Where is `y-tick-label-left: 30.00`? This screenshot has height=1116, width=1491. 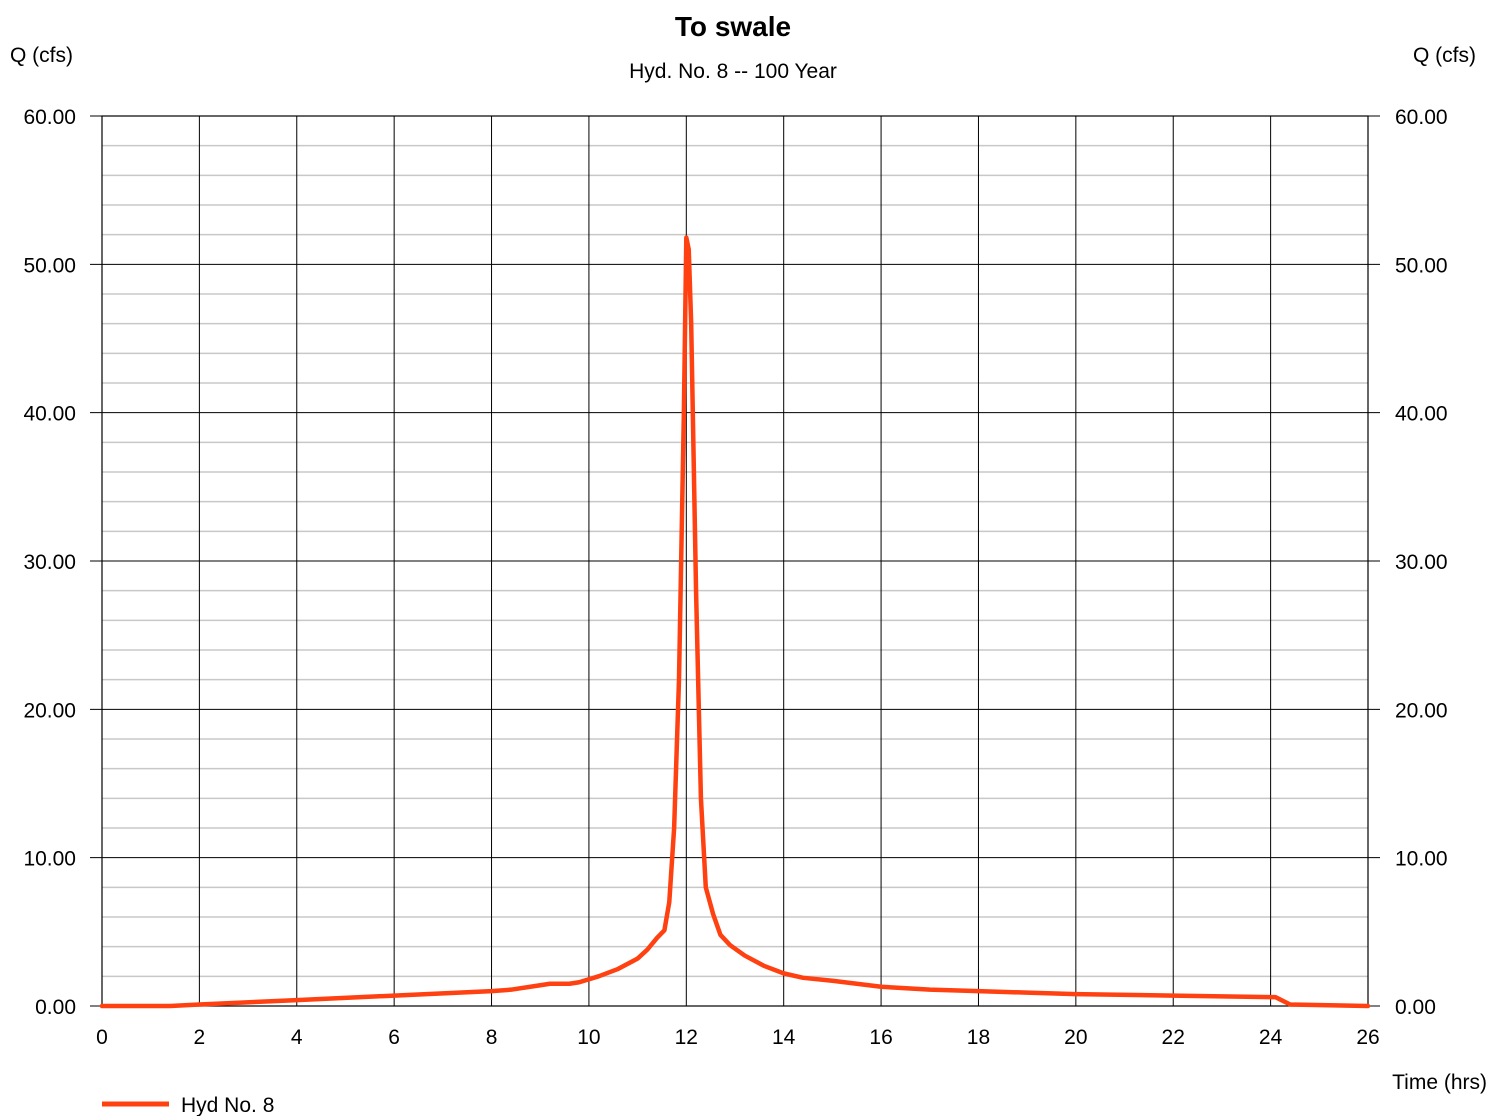
y-tick-label-left: 30.00 is located at coordinates (49, 562).